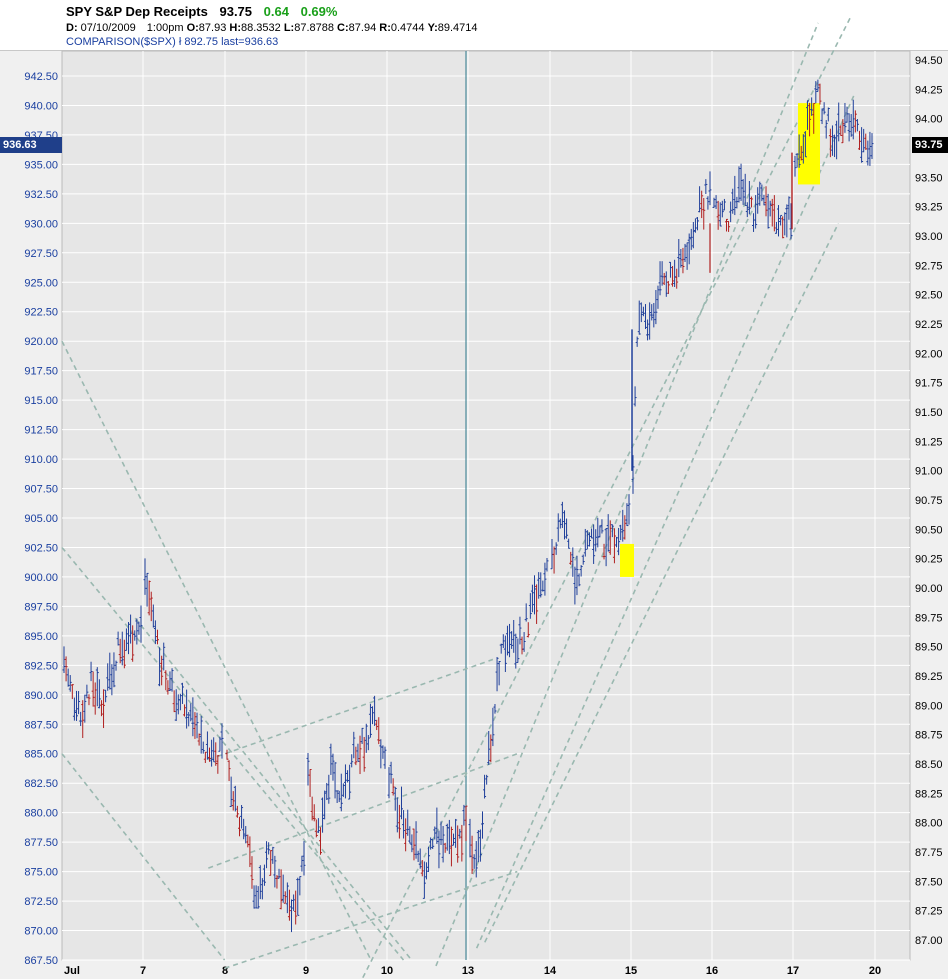  Describe the element at coordinates (41, 637) in the screenshot. I see `left-axis-tick-label: 895.00` at that location.